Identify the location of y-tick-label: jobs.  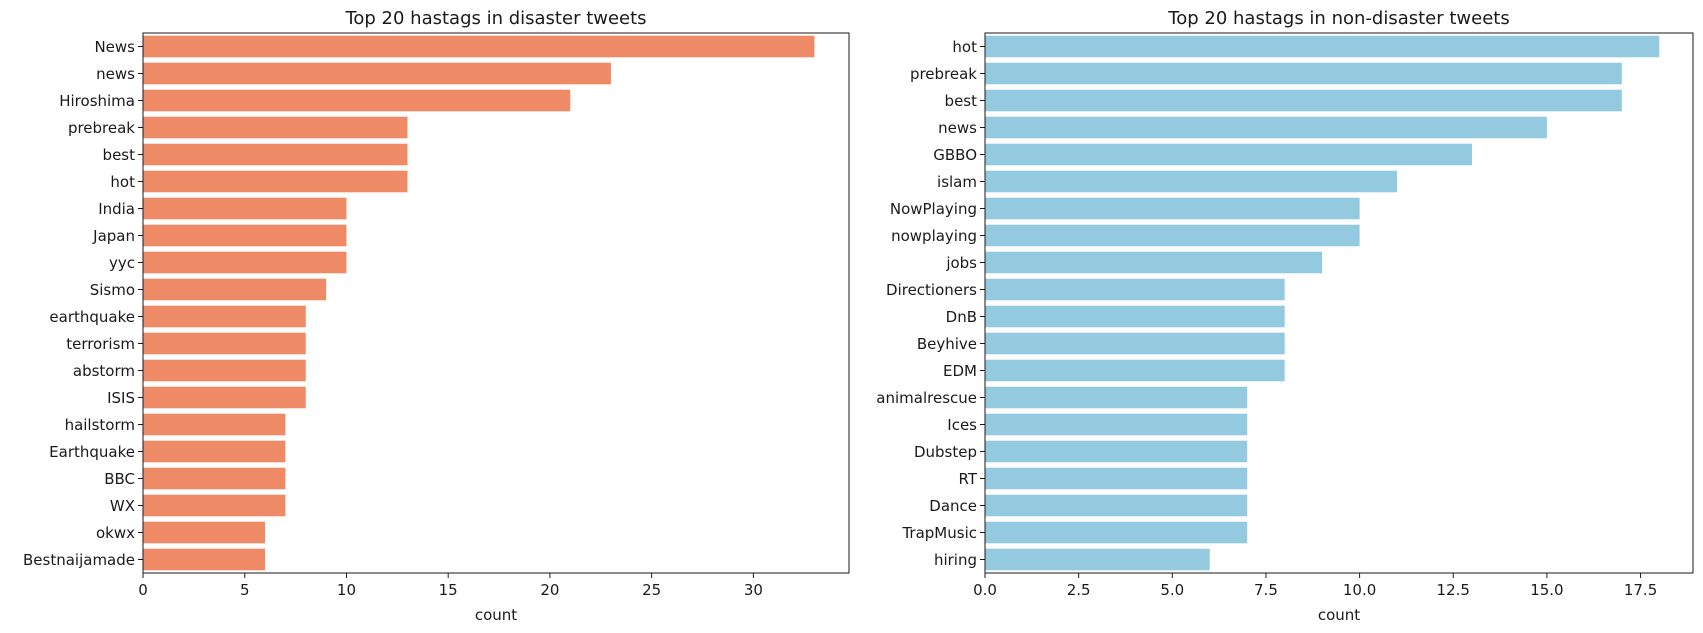
(961, 263).